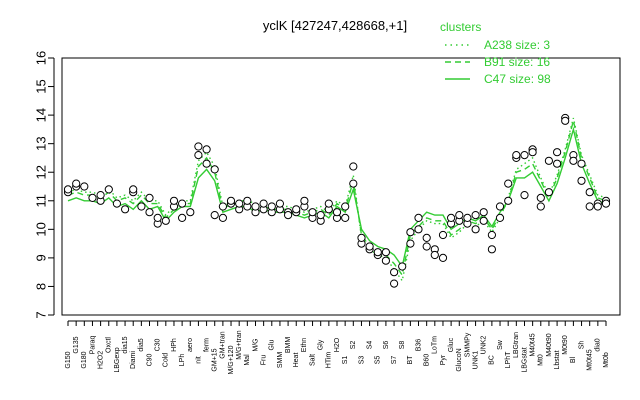 Image resolution: width=640 pixels, height=400 pixels. What do you see at coordinates (557, 359) in the screenshot?
I see `x-tick-label: Lbstat` at bounding box center [557, 359].